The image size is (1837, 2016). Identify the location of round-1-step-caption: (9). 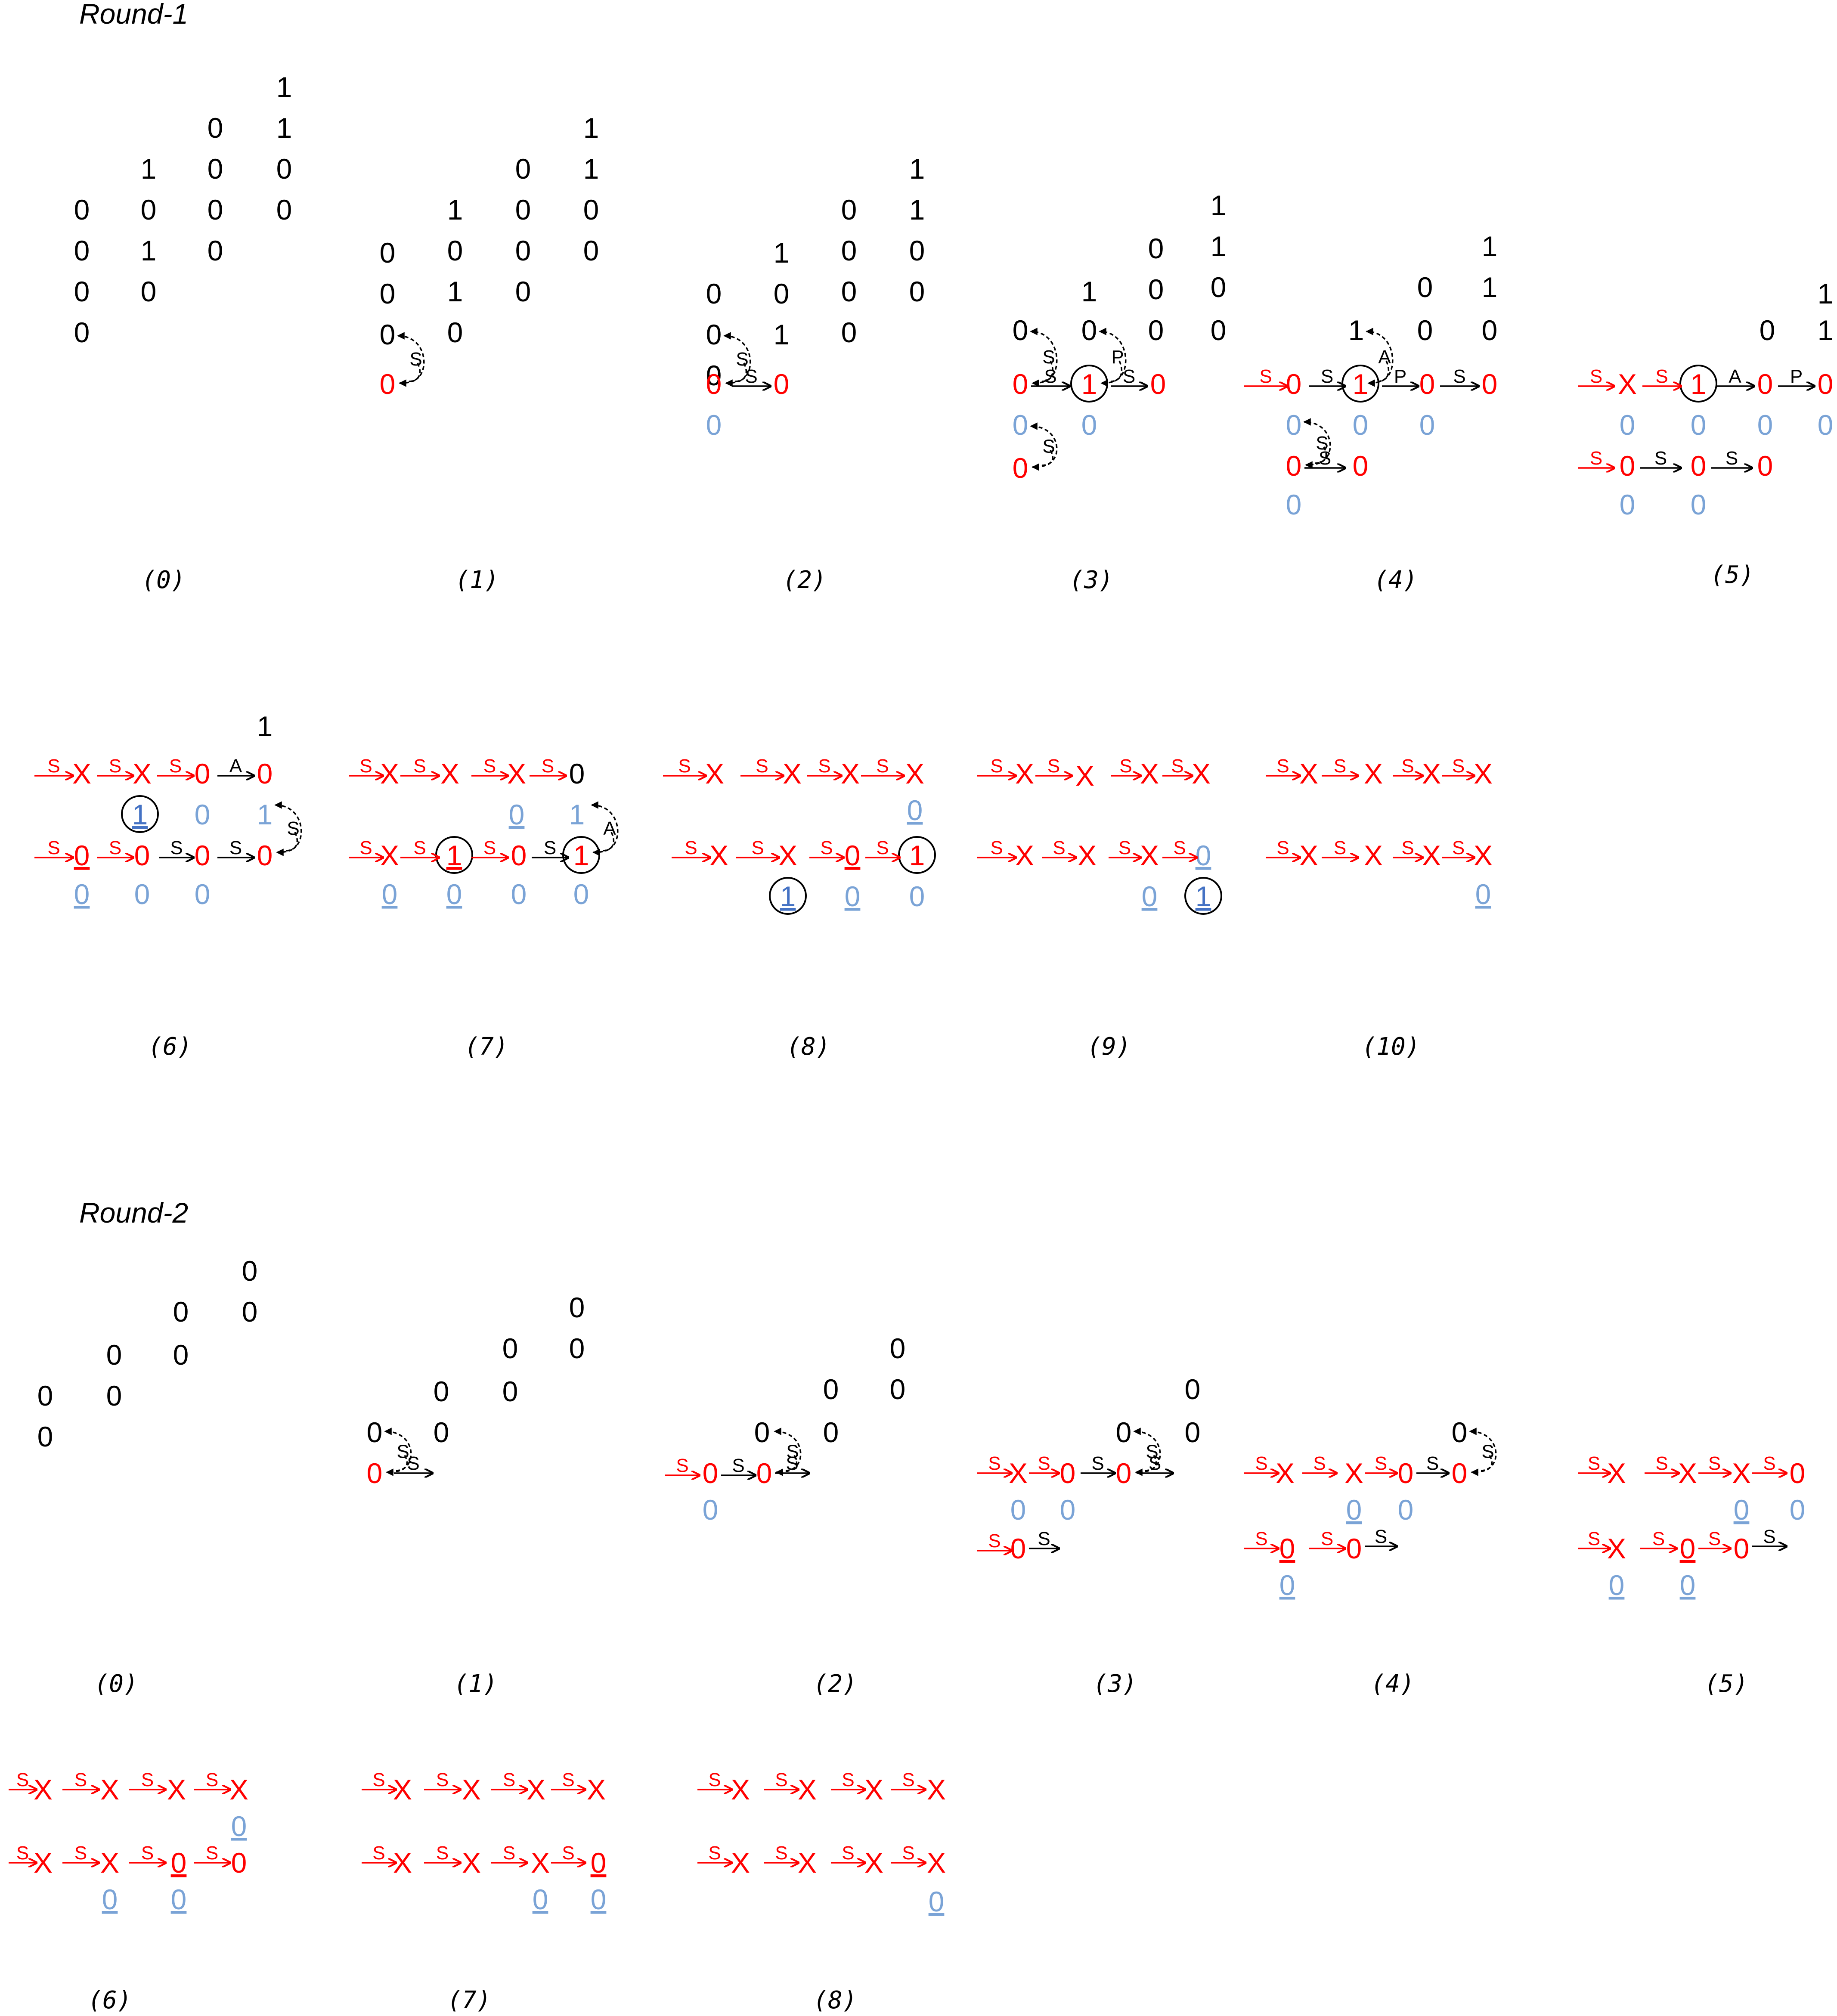
(1109, 1047).